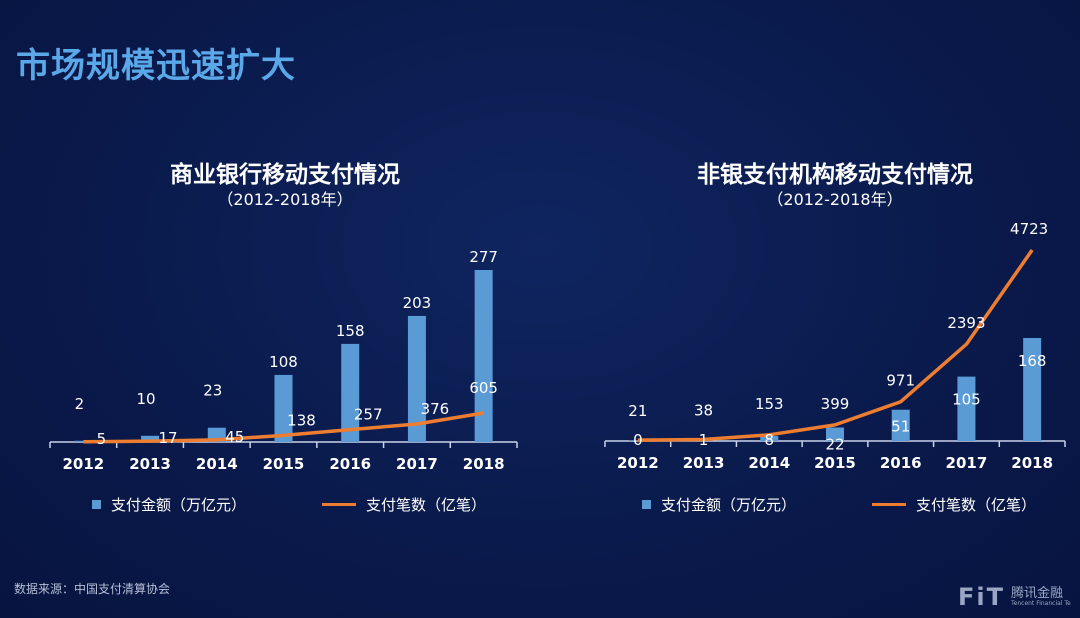 The image size is (1080, 618). Describe the element at coordinates (102, 439) in the screenshot. I see `line-data-label: 5` at that location.